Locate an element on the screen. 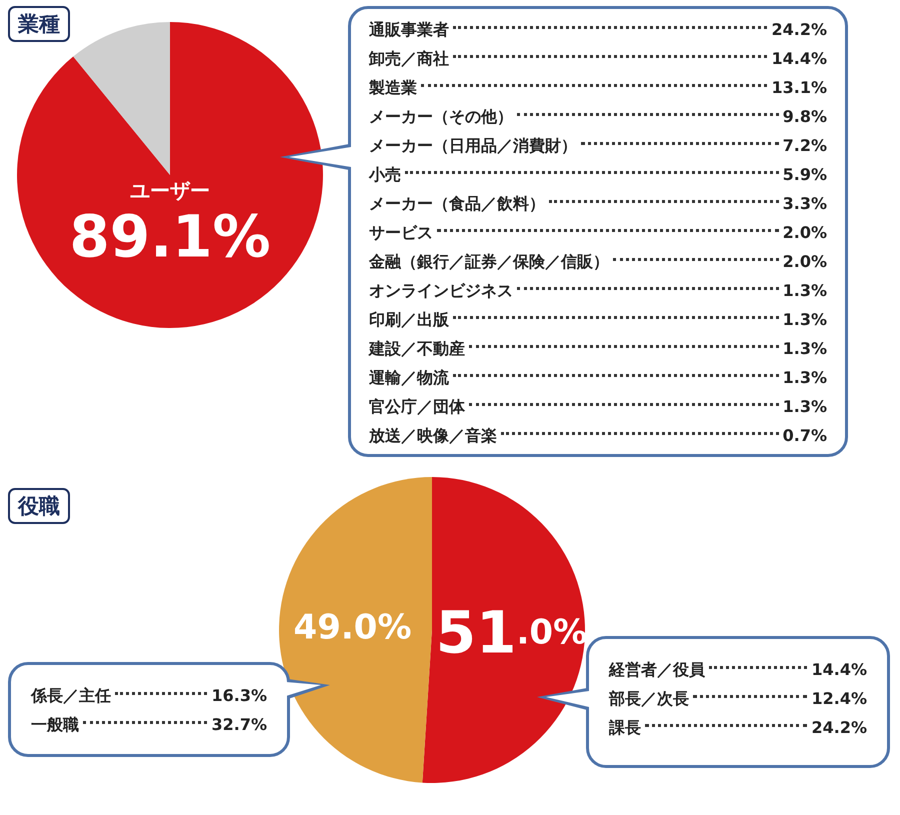 The width and height of the screenshot is (900, 815). text: 役職 is located at coordinates (39, 506).